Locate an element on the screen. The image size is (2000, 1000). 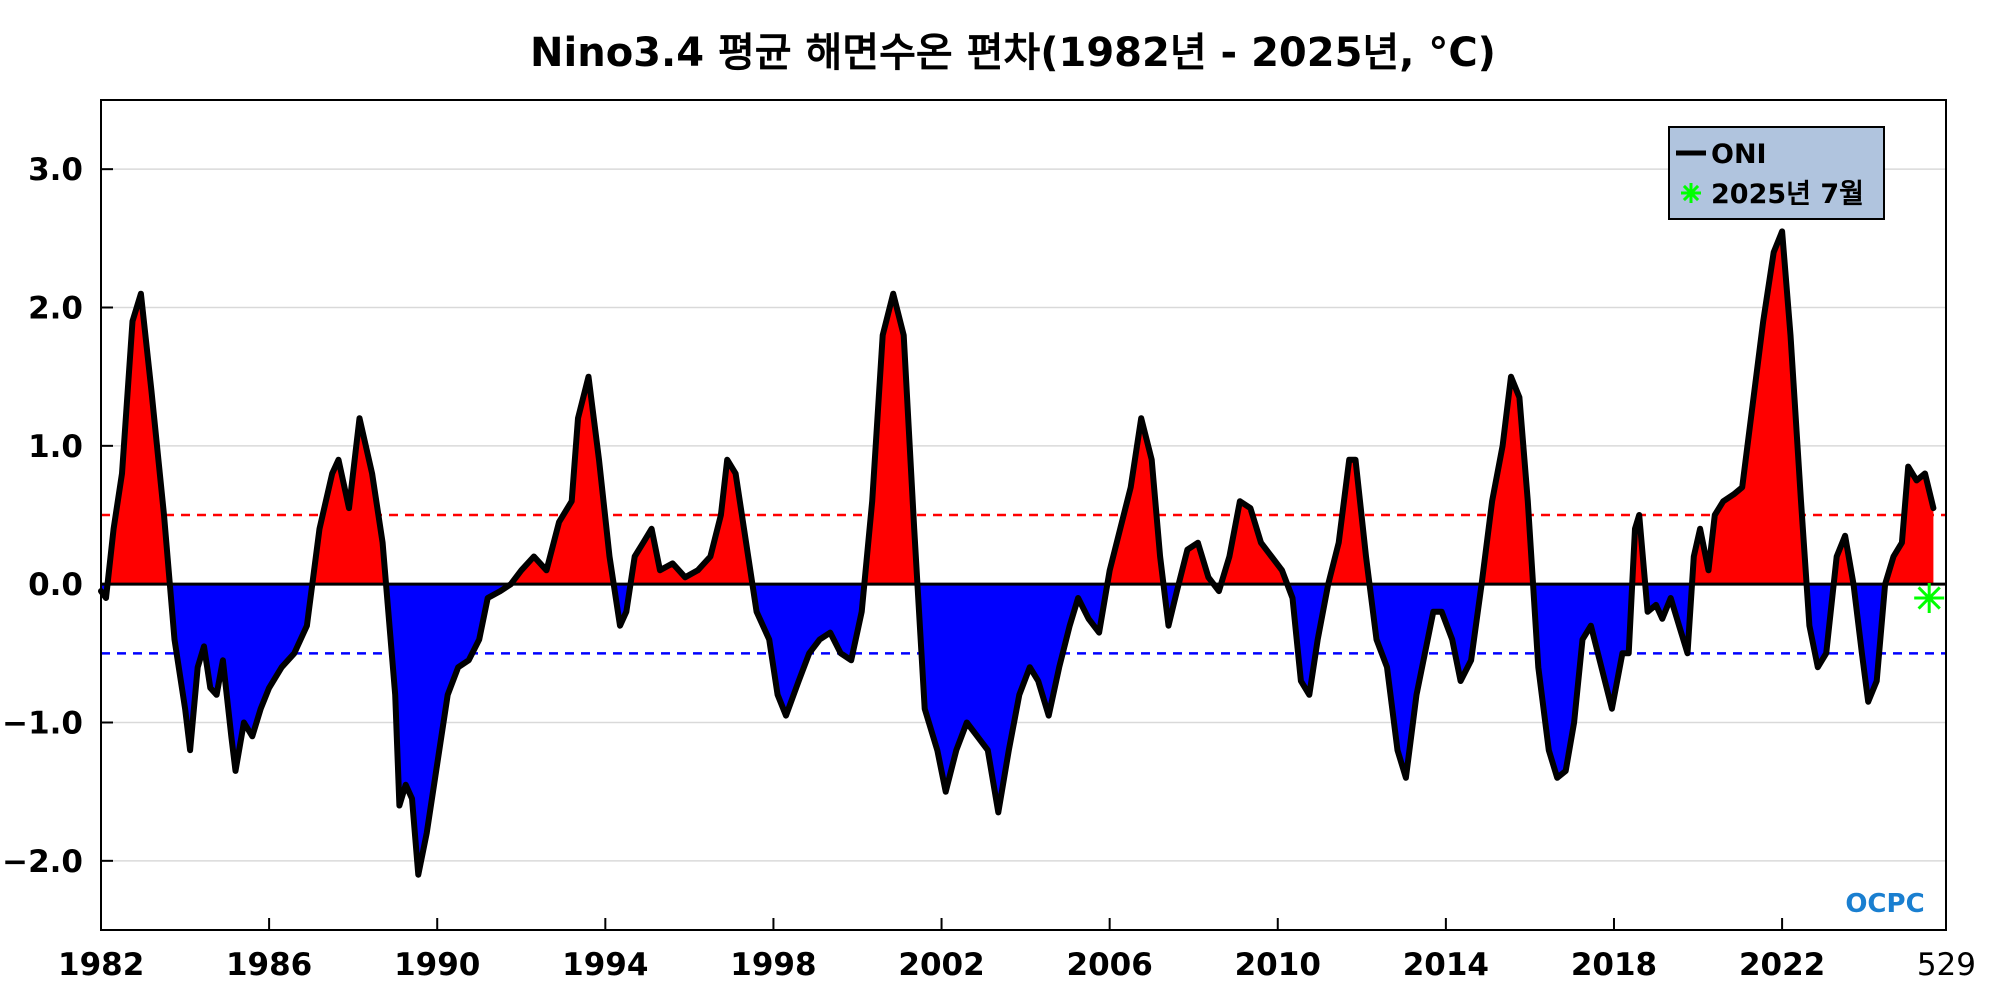
ocpc-logo: OCPC is located at coordinates (1884, 904).